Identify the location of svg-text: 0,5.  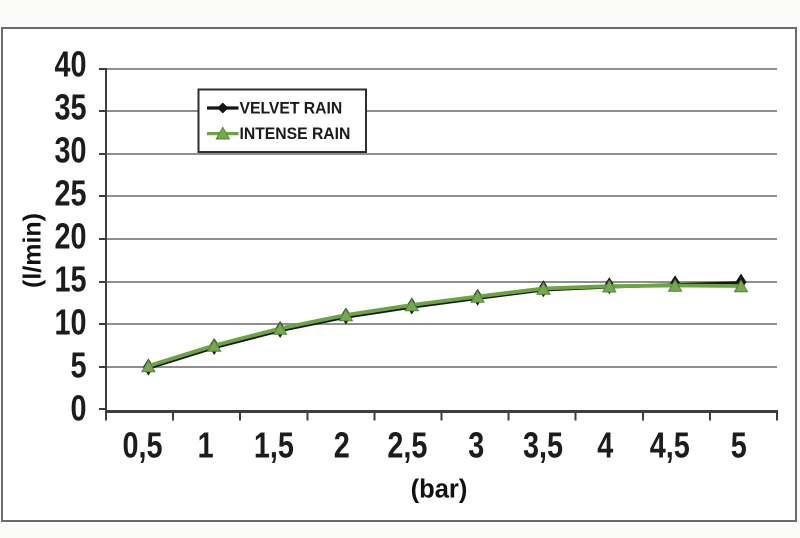
(142, 444).